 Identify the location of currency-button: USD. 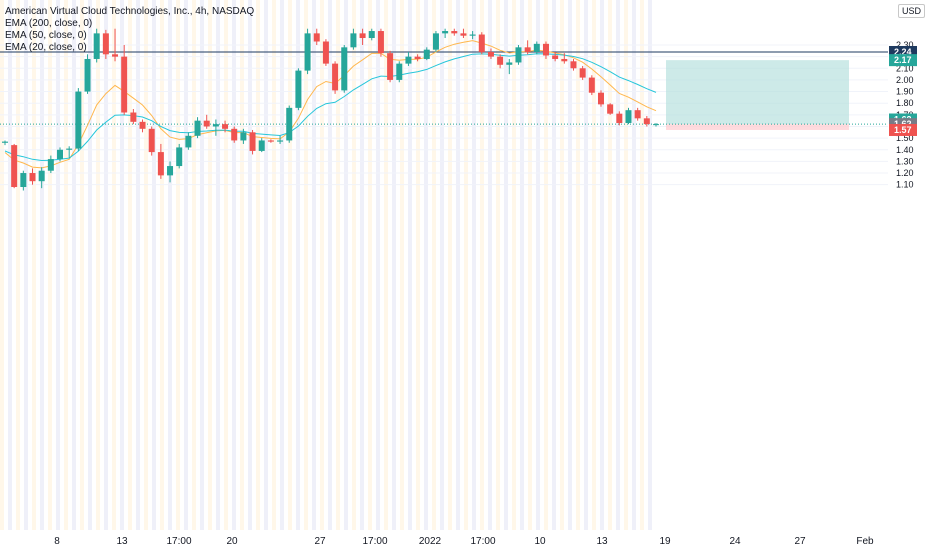
(912, 11).